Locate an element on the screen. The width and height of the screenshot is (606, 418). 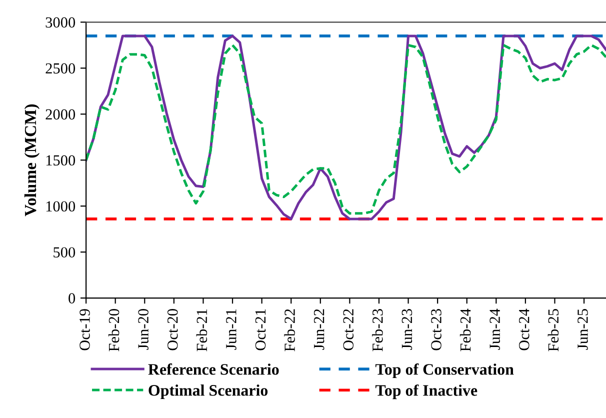
y-tick-label: 3000 is located at coordinates (61, 22).